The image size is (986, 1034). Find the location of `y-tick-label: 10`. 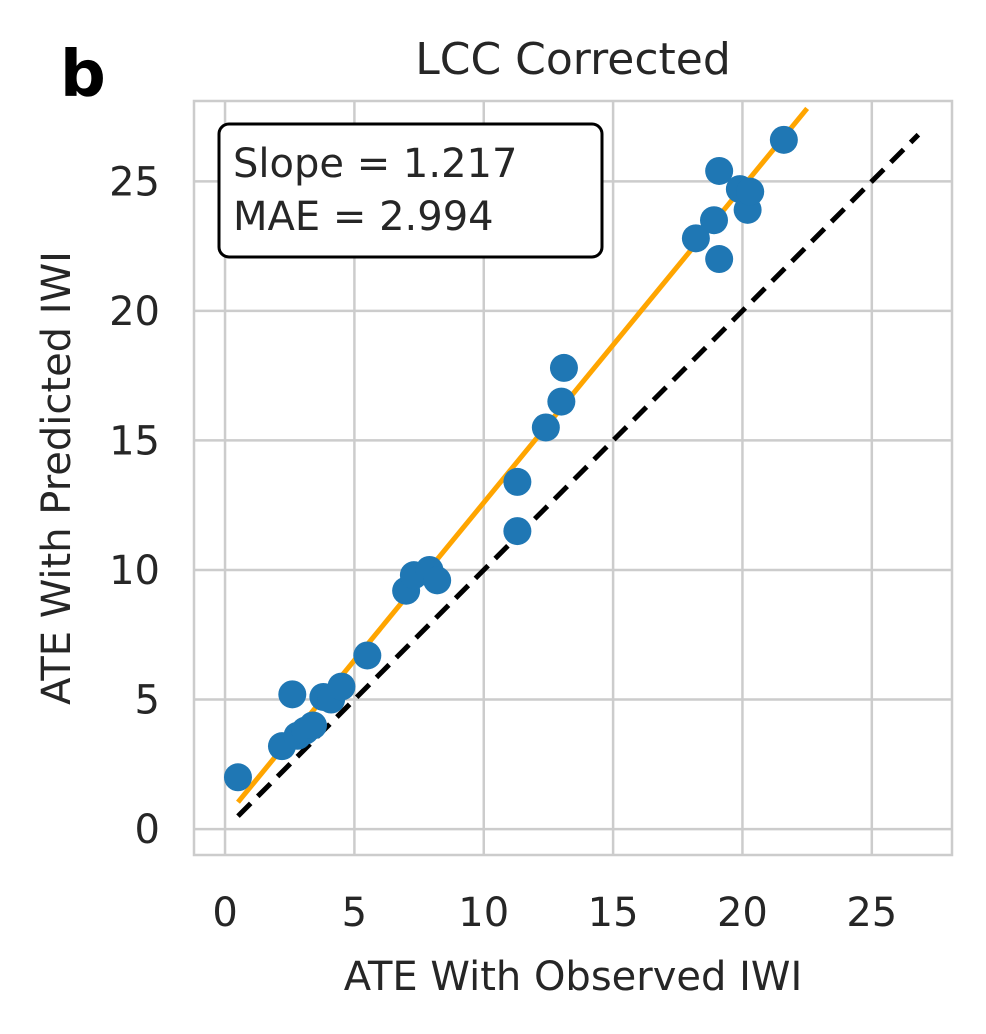

y-tick-label: 10 is located at coordinates (134, 571).